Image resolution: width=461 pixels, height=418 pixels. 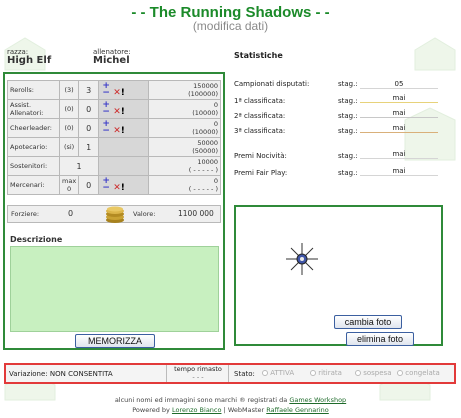 I want to click on price-bottom: (50000), so click(x=205, y=151).